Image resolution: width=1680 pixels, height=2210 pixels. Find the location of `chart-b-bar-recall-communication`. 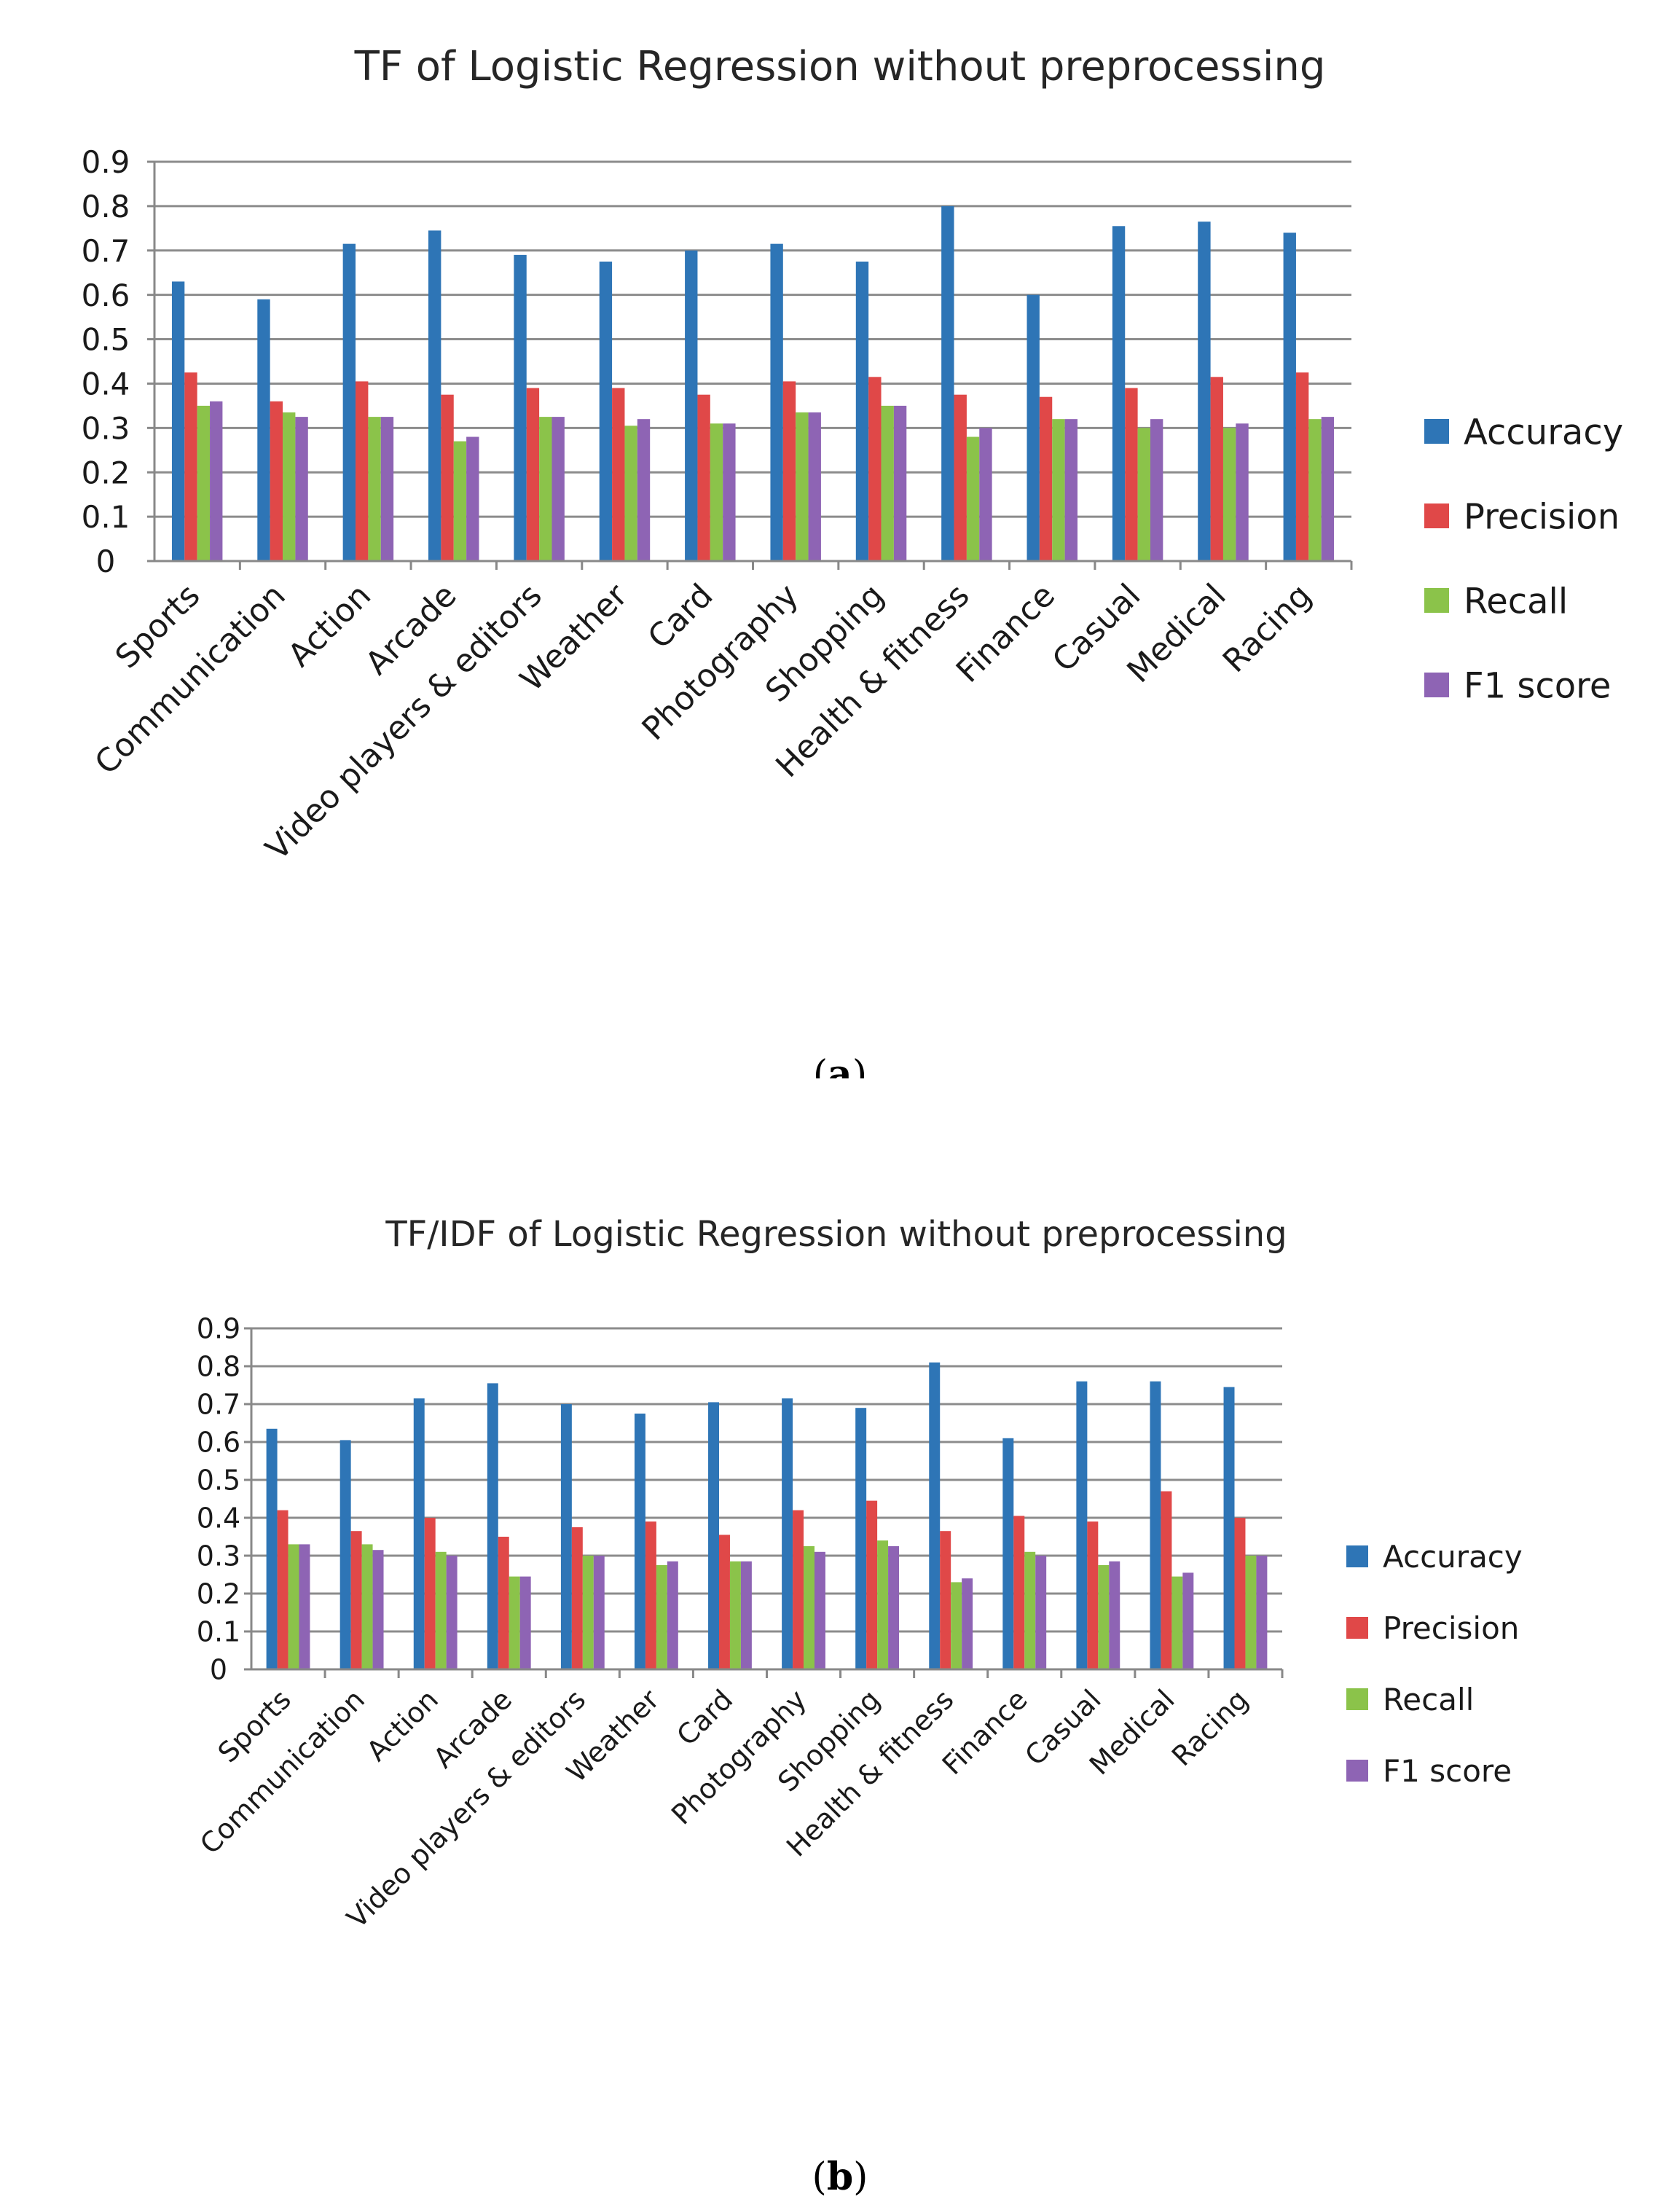

chart-b-bar-recall-communication is located at coordinates (367, 1606).